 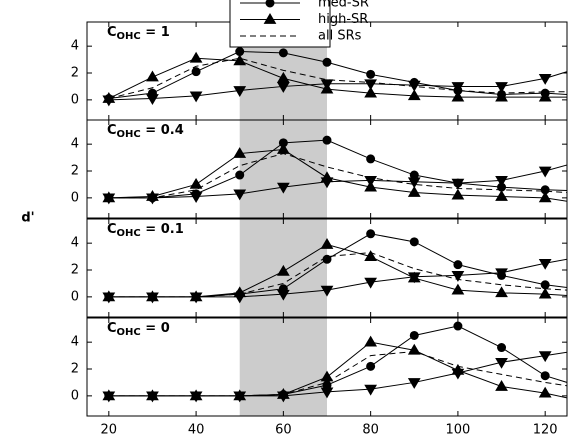 I want to click on shaded-band, so click(x=283, y=169).